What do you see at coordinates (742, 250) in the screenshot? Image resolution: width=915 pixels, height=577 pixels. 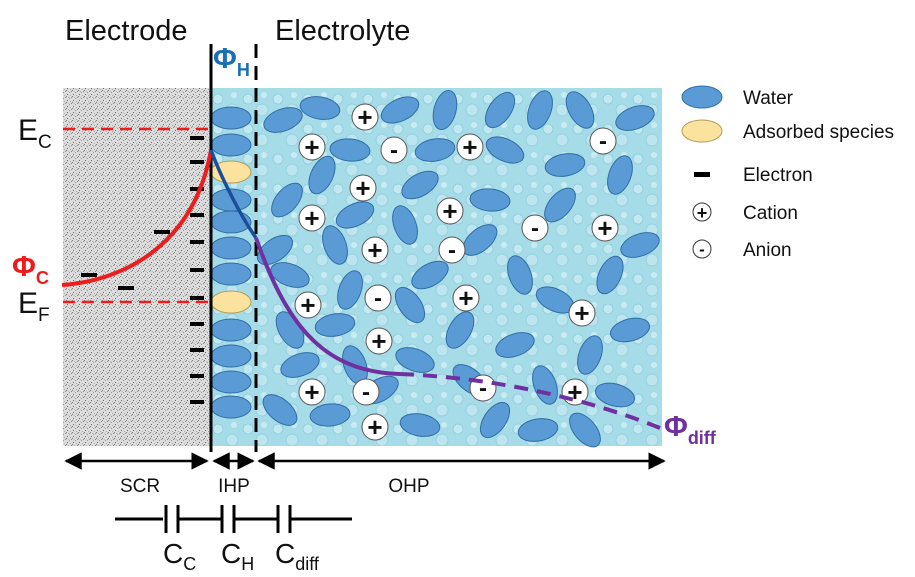 I see `legend-item-anion: - Anion` at bounding box center [742, 250].